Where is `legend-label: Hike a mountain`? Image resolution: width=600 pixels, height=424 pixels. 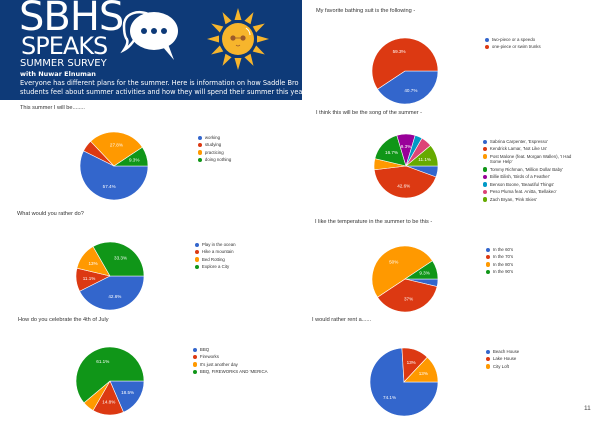 legend-label: Hike a mountain is located at coordinates (217, 252).